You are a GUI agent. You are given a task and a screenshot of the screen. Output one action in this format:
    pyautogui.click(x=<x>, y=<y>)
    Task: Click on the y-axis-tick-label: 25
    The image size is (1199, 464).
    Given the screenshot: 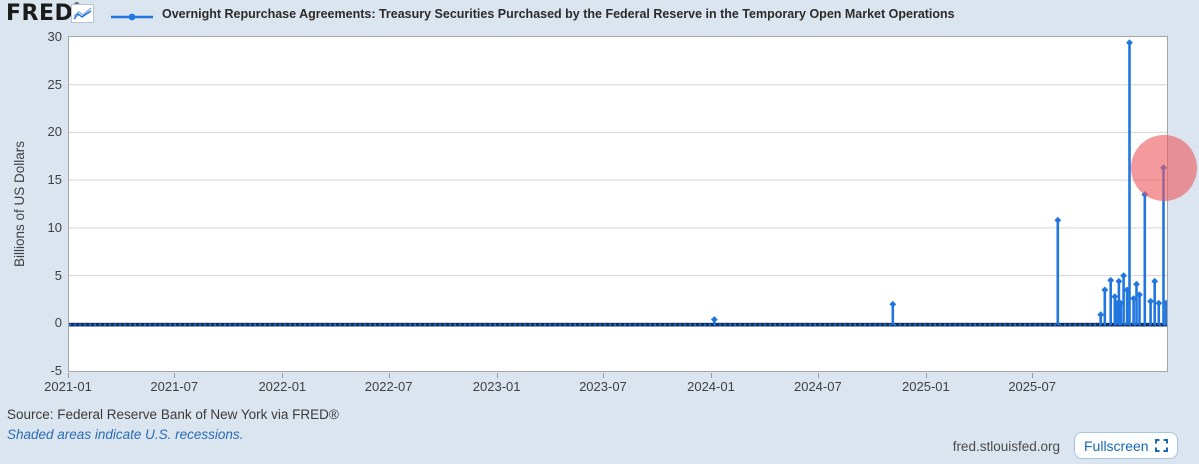 What is the action you would take?
    pyautogui.click(x=54, y=84)
    